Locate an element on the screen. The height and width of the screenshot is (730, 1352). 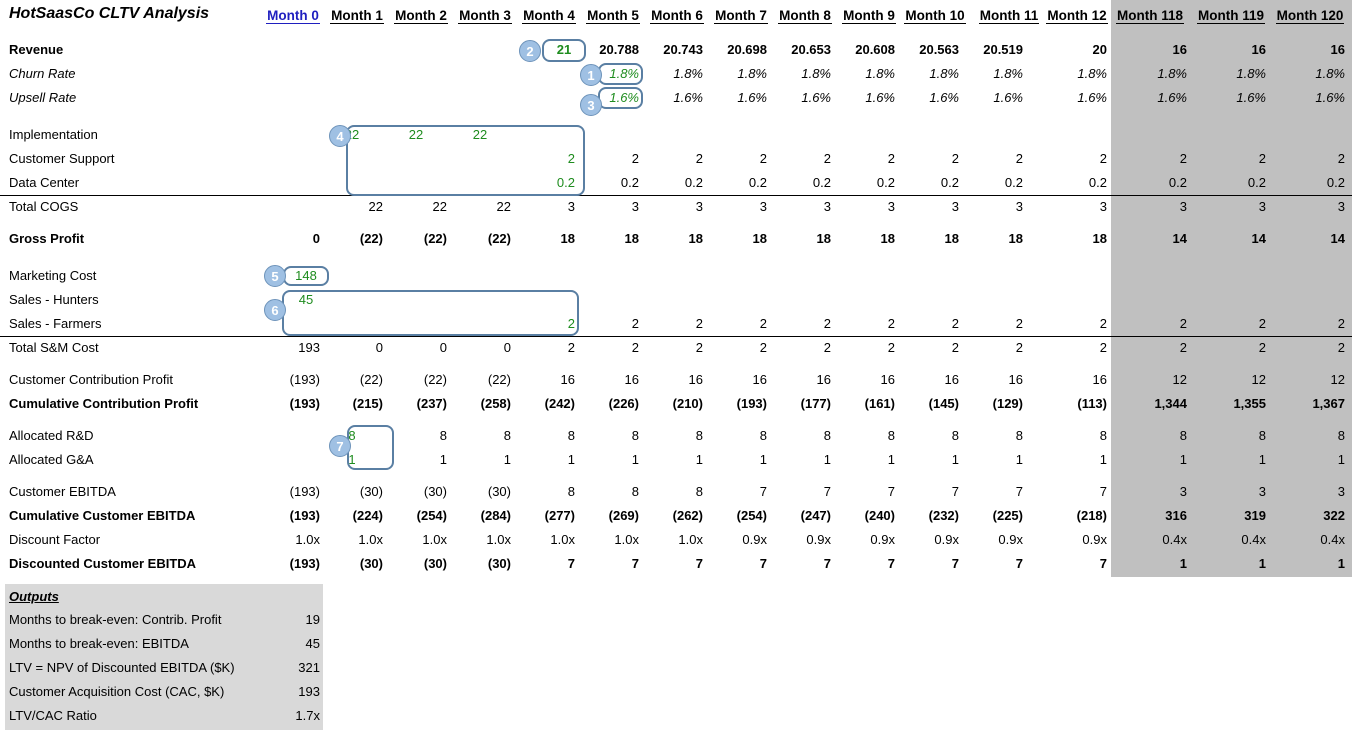
cell: (277) is located at coordinates (559, 515).